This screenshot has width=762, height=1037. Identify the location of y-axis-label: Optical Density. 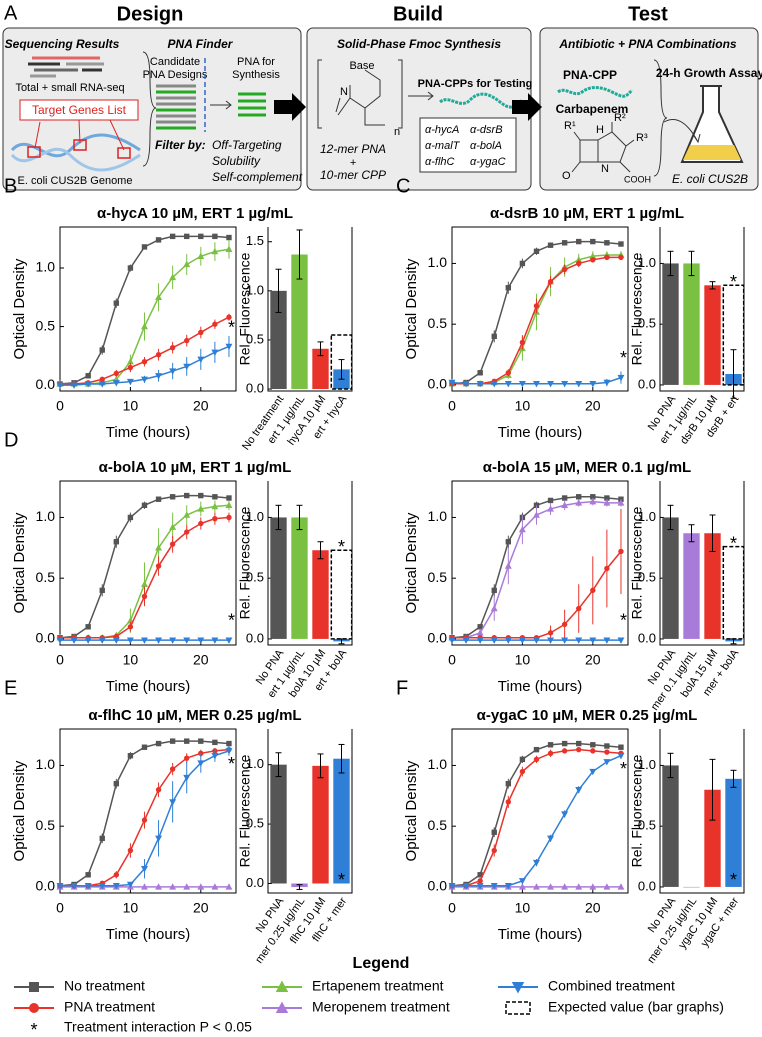
(411, 308).